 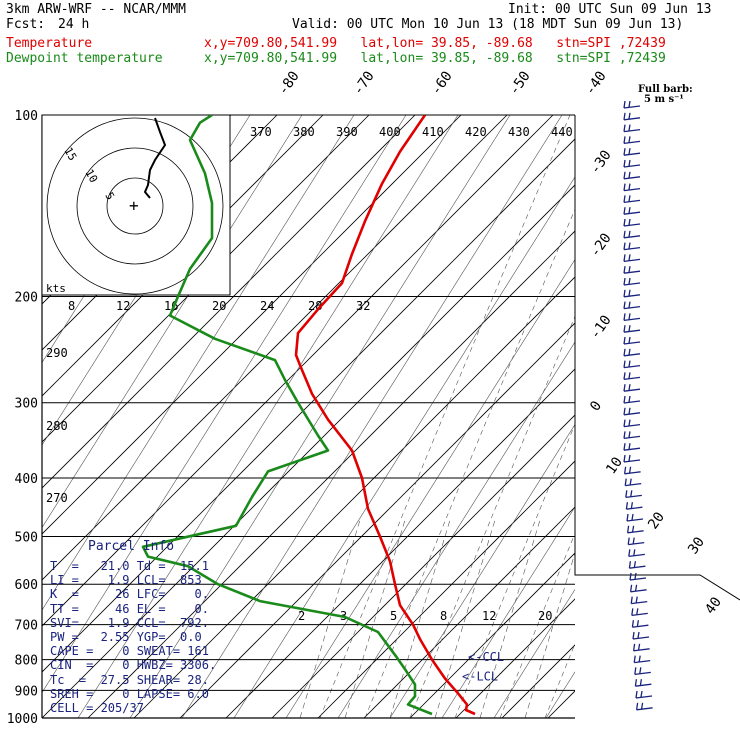 What do you see at coordinates (433, 132) in the screenshot?
I see `theta-e-label: 410` at bounding box center [433, 132].